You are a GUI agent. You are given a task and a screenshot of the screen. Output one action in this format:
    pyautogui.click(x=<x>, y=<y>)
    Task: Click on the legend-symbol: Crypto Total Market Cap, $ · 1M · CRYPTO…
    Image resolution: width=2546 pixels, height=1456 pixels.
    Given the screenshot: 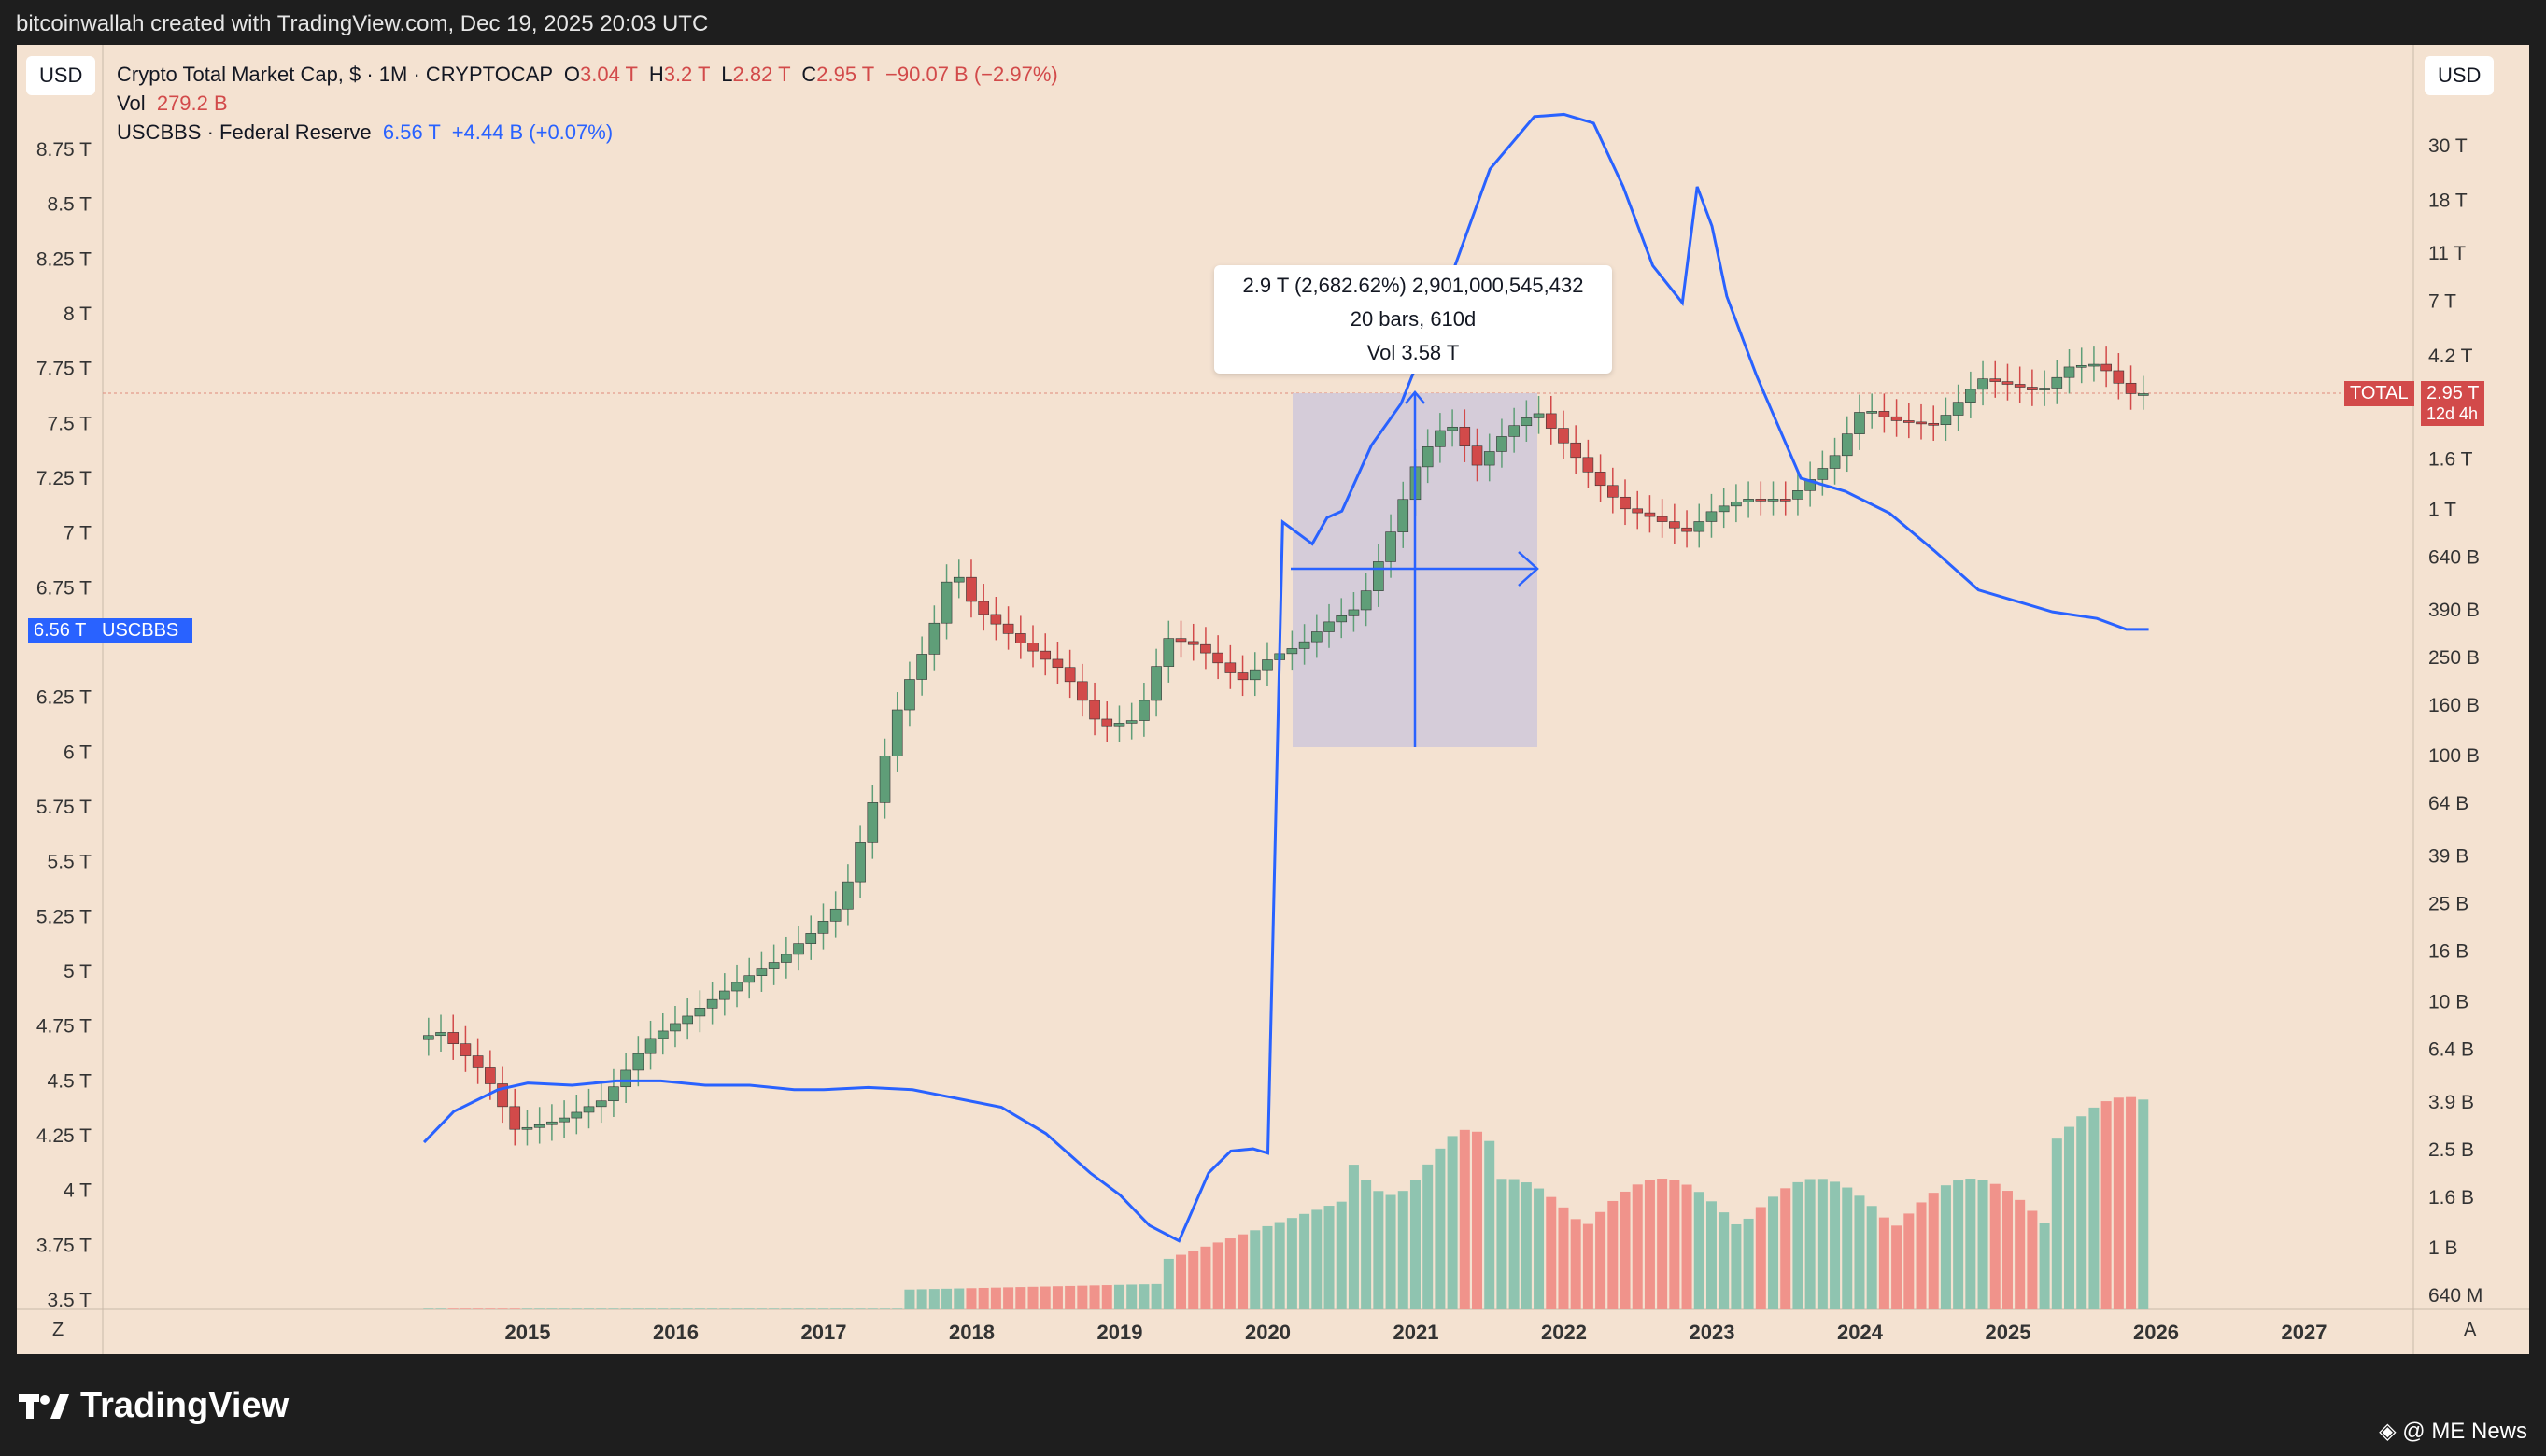 What is the action you would take?
    pyautogui.click(x=335, y=74)
    